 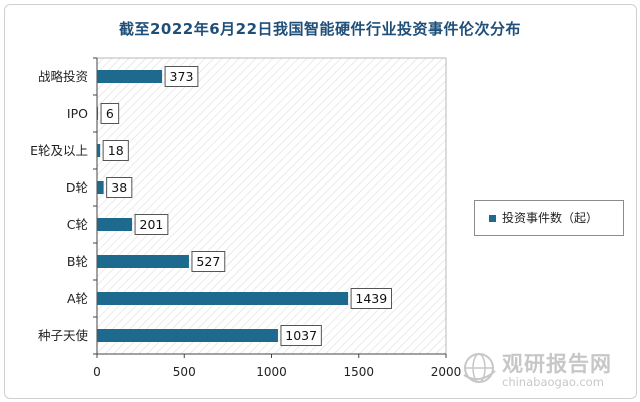 I want to click on data-label: 373, so click(x=182, y=76).